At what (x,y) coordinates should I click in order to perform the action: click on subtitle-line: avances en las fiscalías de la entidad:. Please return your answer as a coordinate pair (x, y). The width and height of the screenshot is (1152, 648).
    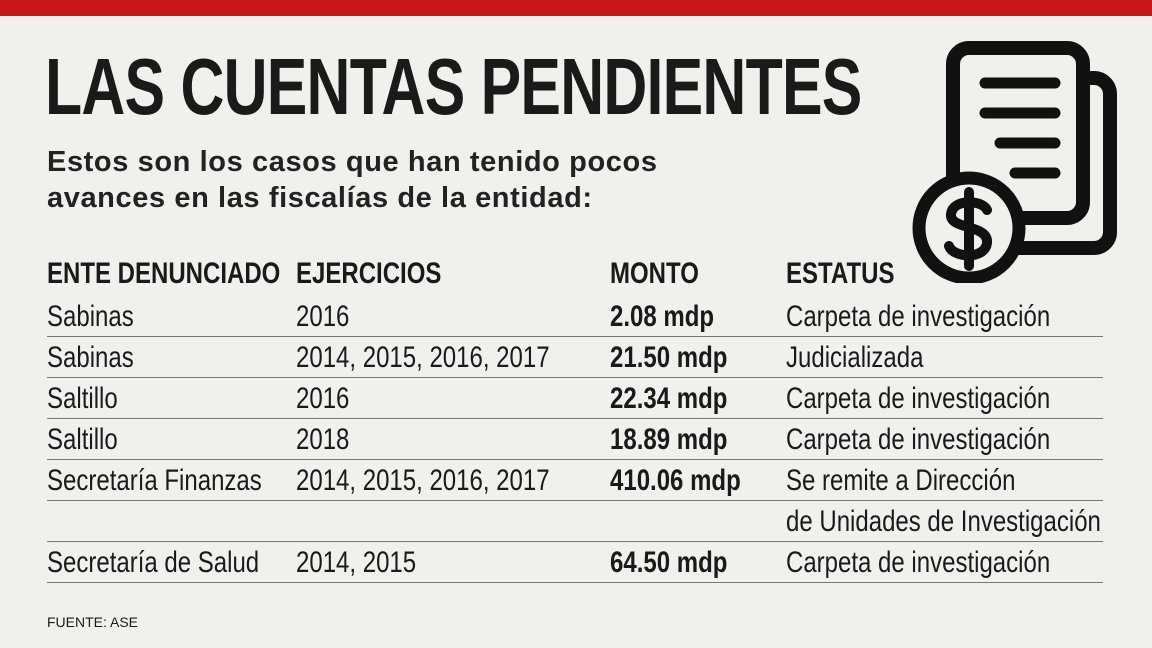
    Looking at the image, I should click on (320, 198).